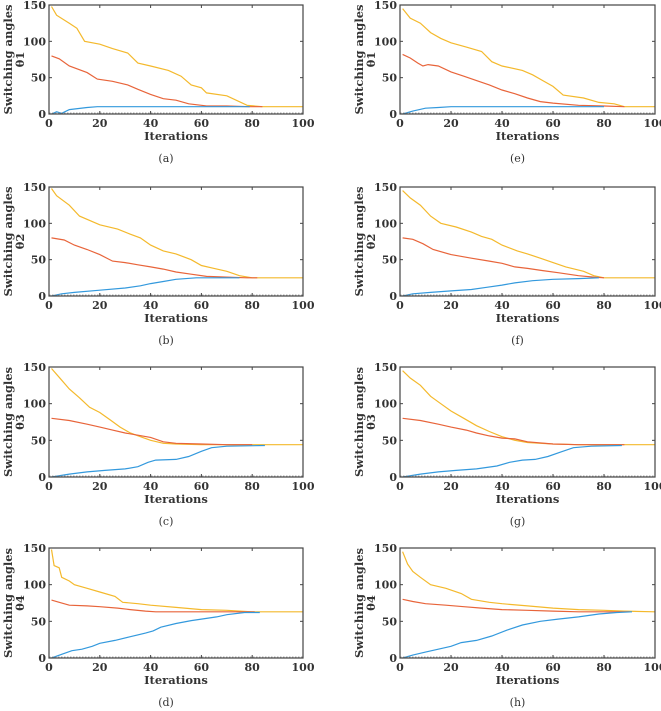 The image size is (661, 711). What do you see at coordinates (517, 158) in the screenshot?
I see `subplot-caption: (e)` at bounding box center [517, 158].